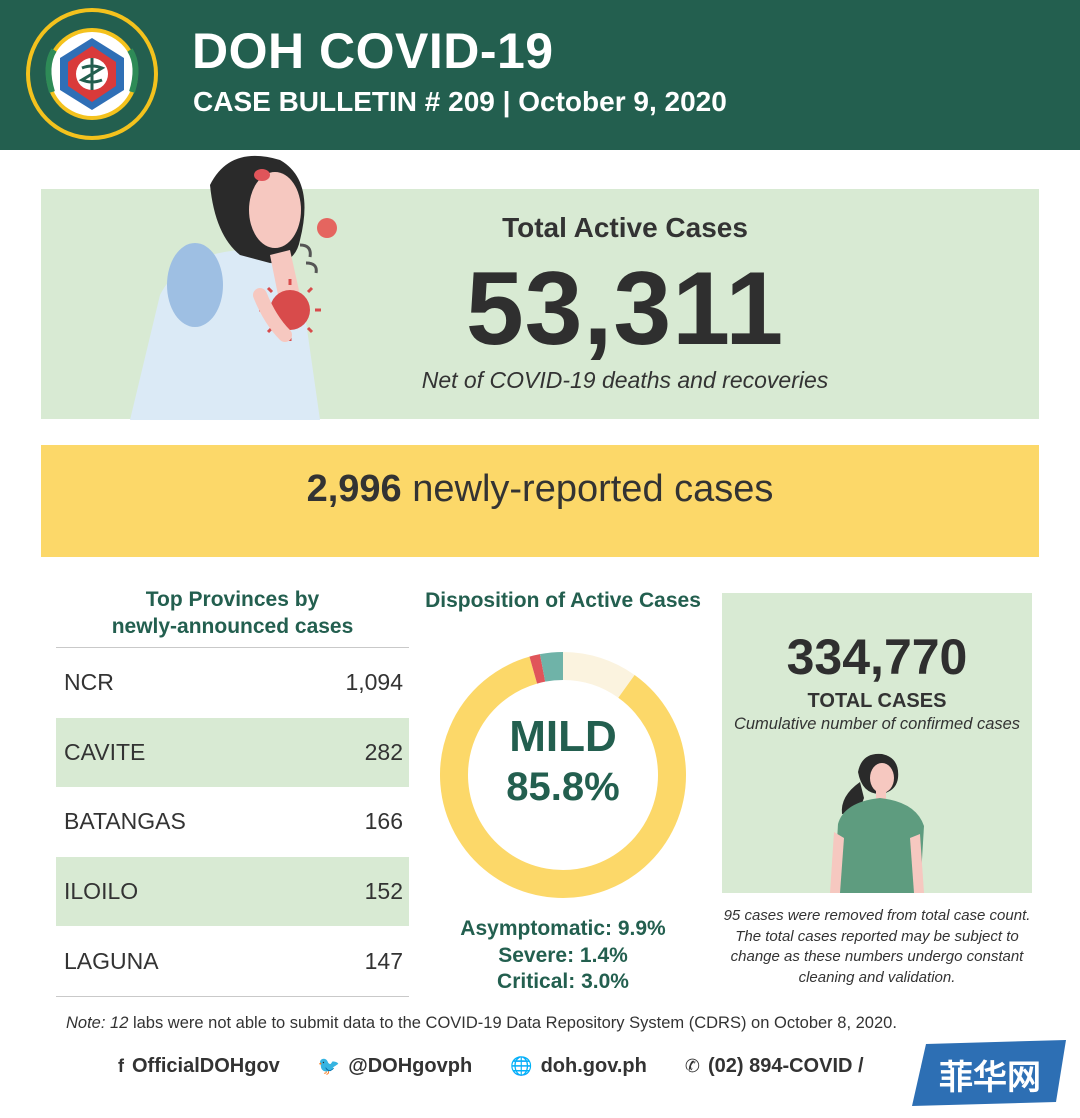 The height and width of the screenshot is (1118, 1080). Describe the element at coordinates (232, 752) in the screenshot. I see `table-row: CAVITE 282` at that location.